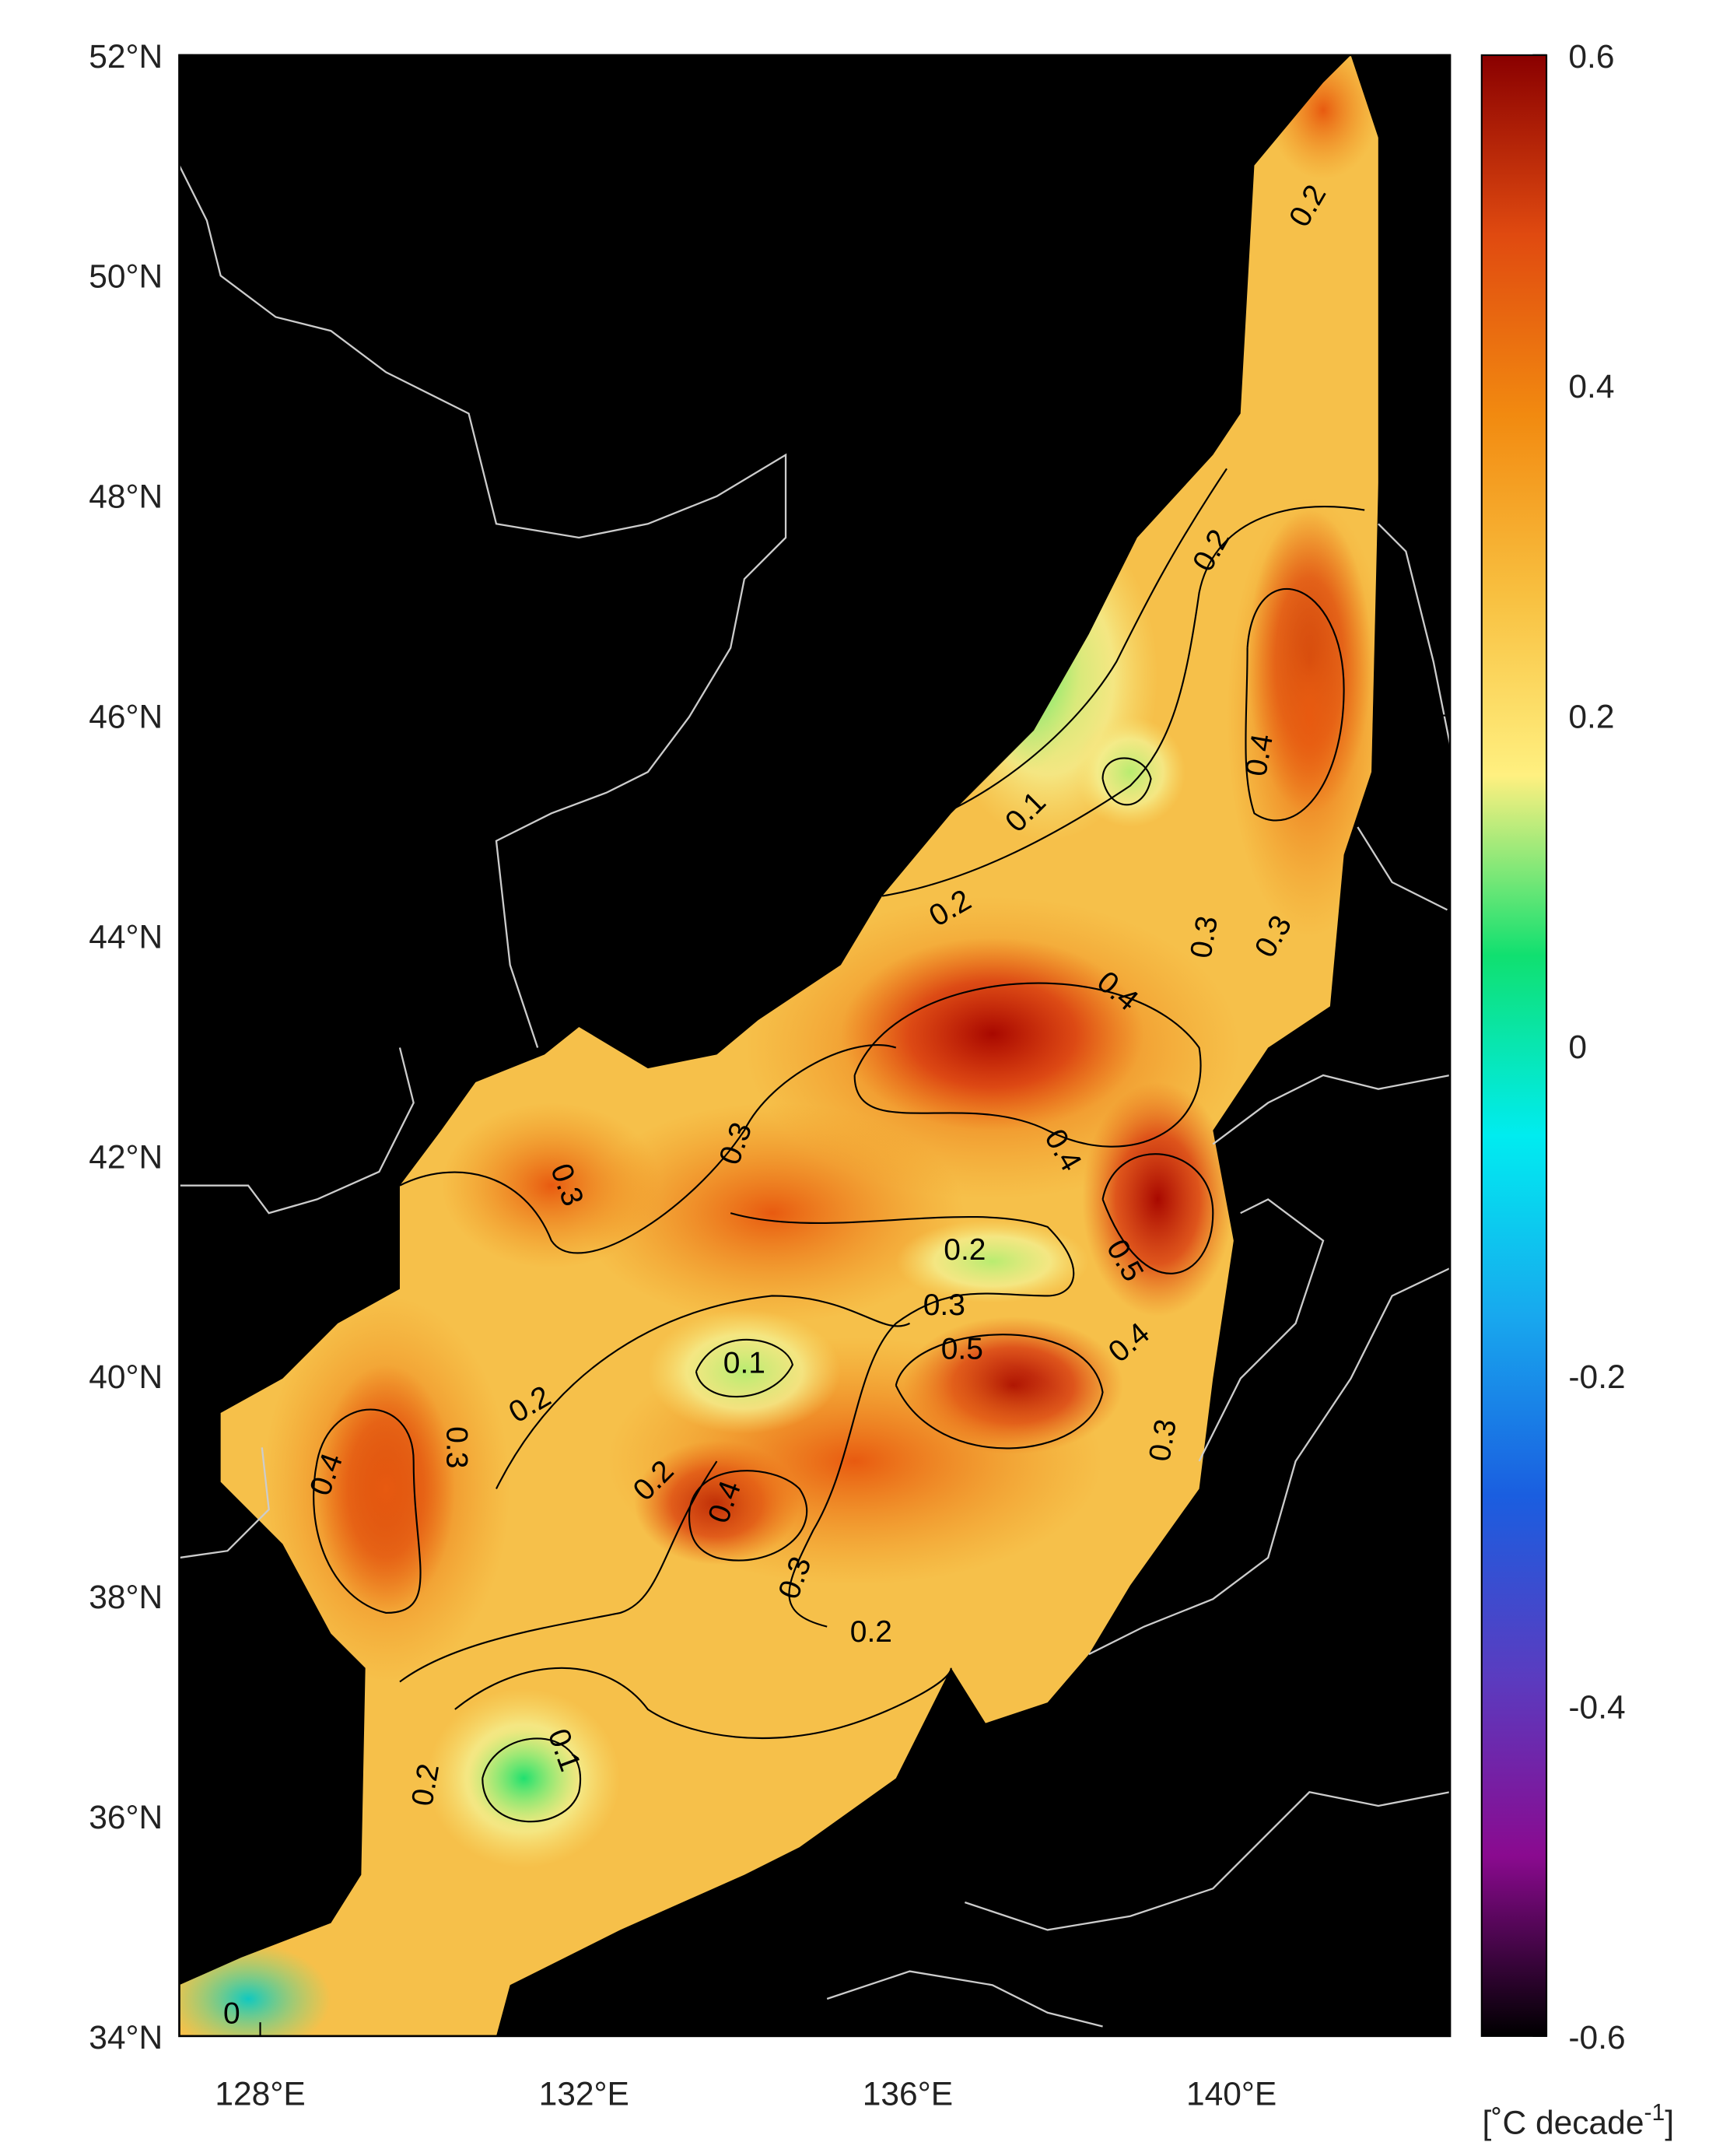 This screenshot has width=1723, height=2156. I want to click on colorbar-tick-label: -0.2, so click(1597, 1378).